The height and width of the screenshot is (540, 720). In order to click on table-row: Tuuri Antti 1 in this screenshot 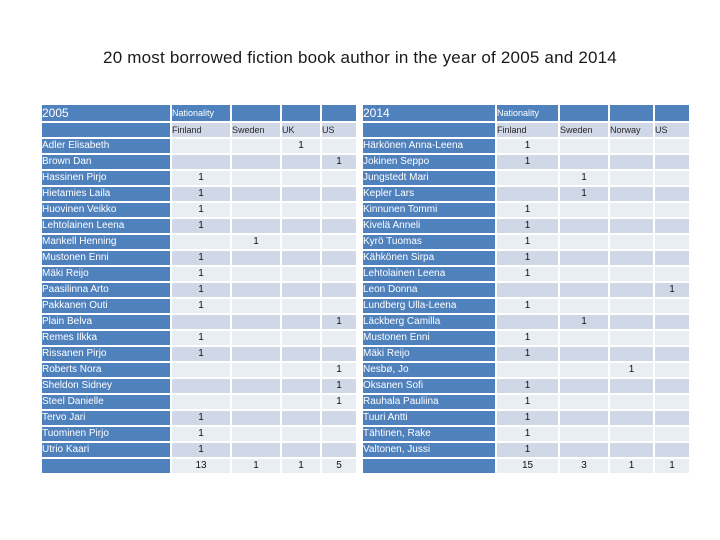, I will do `click(526, 418)`.